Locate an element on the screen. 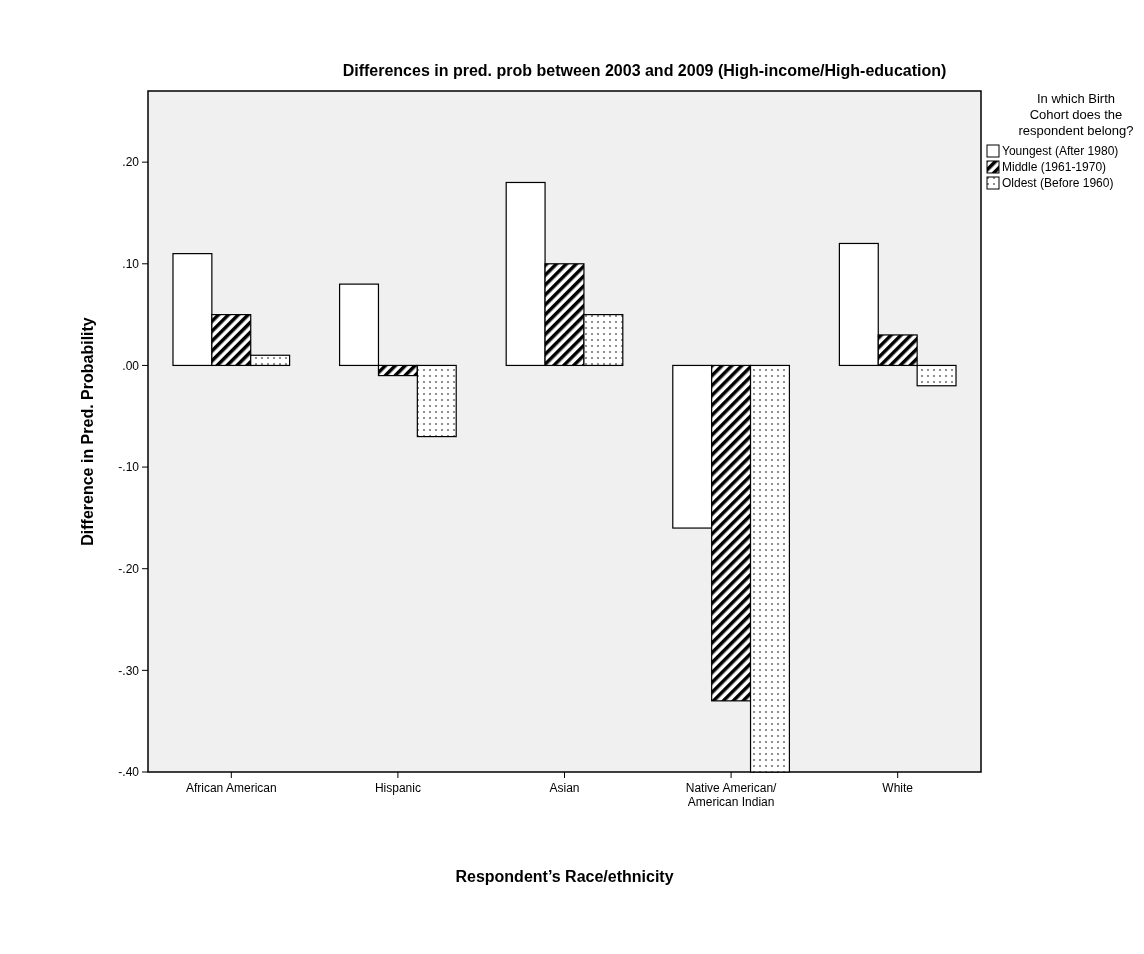 The height and width of the screenshot is (954, 1144). x-tick-label: Hispanic is located at coordinates (397, 788).